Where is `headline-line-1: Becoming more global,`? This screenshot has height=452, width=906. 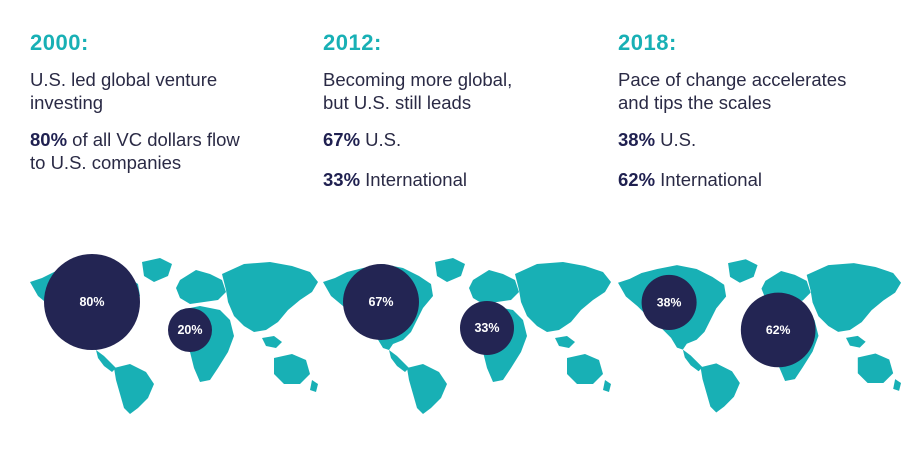 headline-line-1: Becoming more global, is located at coordinates (418, 79).